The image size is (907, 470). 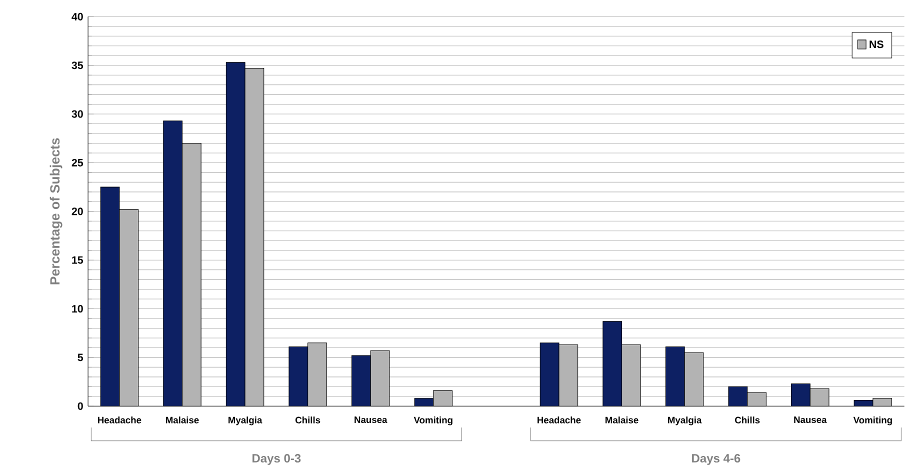 What do you see at coordinates (77, 16) in the screenshot?
I see `y-tick-label: 40` at bounding box center [77, 16].